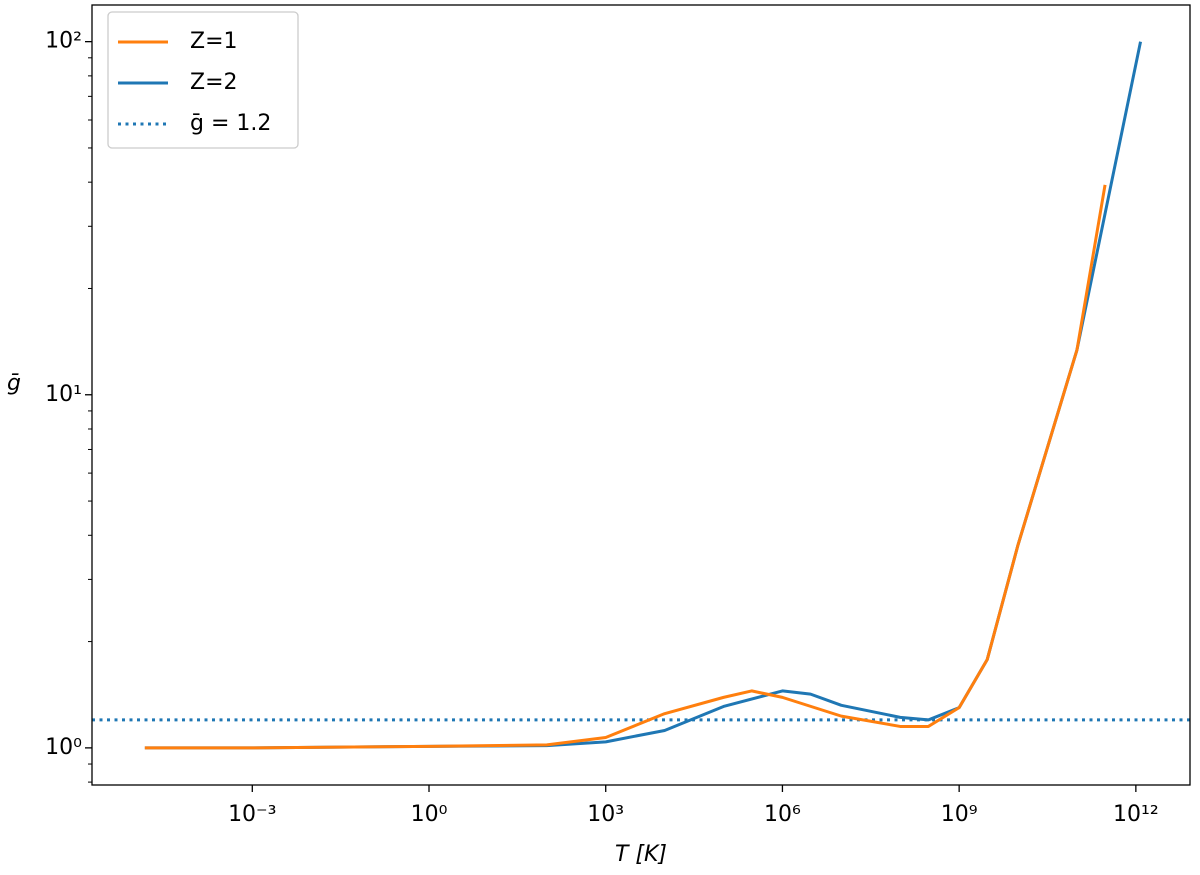 This screenshot has height=875, width=1200. I want to click on x-axis-label: T [K], so click(641, 854).